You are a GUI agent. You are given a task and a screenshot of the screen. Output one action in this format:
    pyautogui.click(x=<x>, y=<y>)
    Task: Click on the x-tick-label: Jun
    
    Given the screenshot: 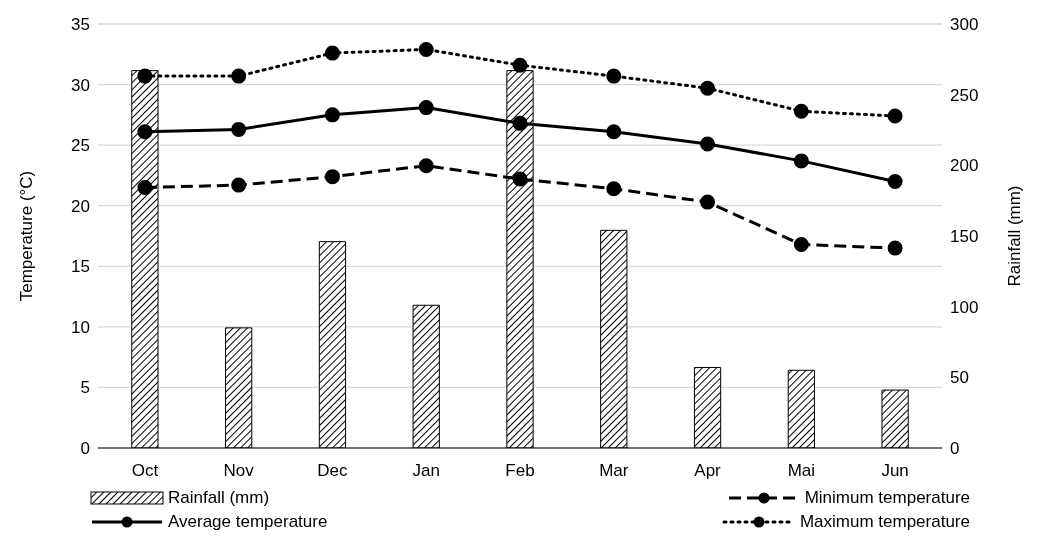 What is the action you would take?
    pyautogui.click(x=895, y=471)
    